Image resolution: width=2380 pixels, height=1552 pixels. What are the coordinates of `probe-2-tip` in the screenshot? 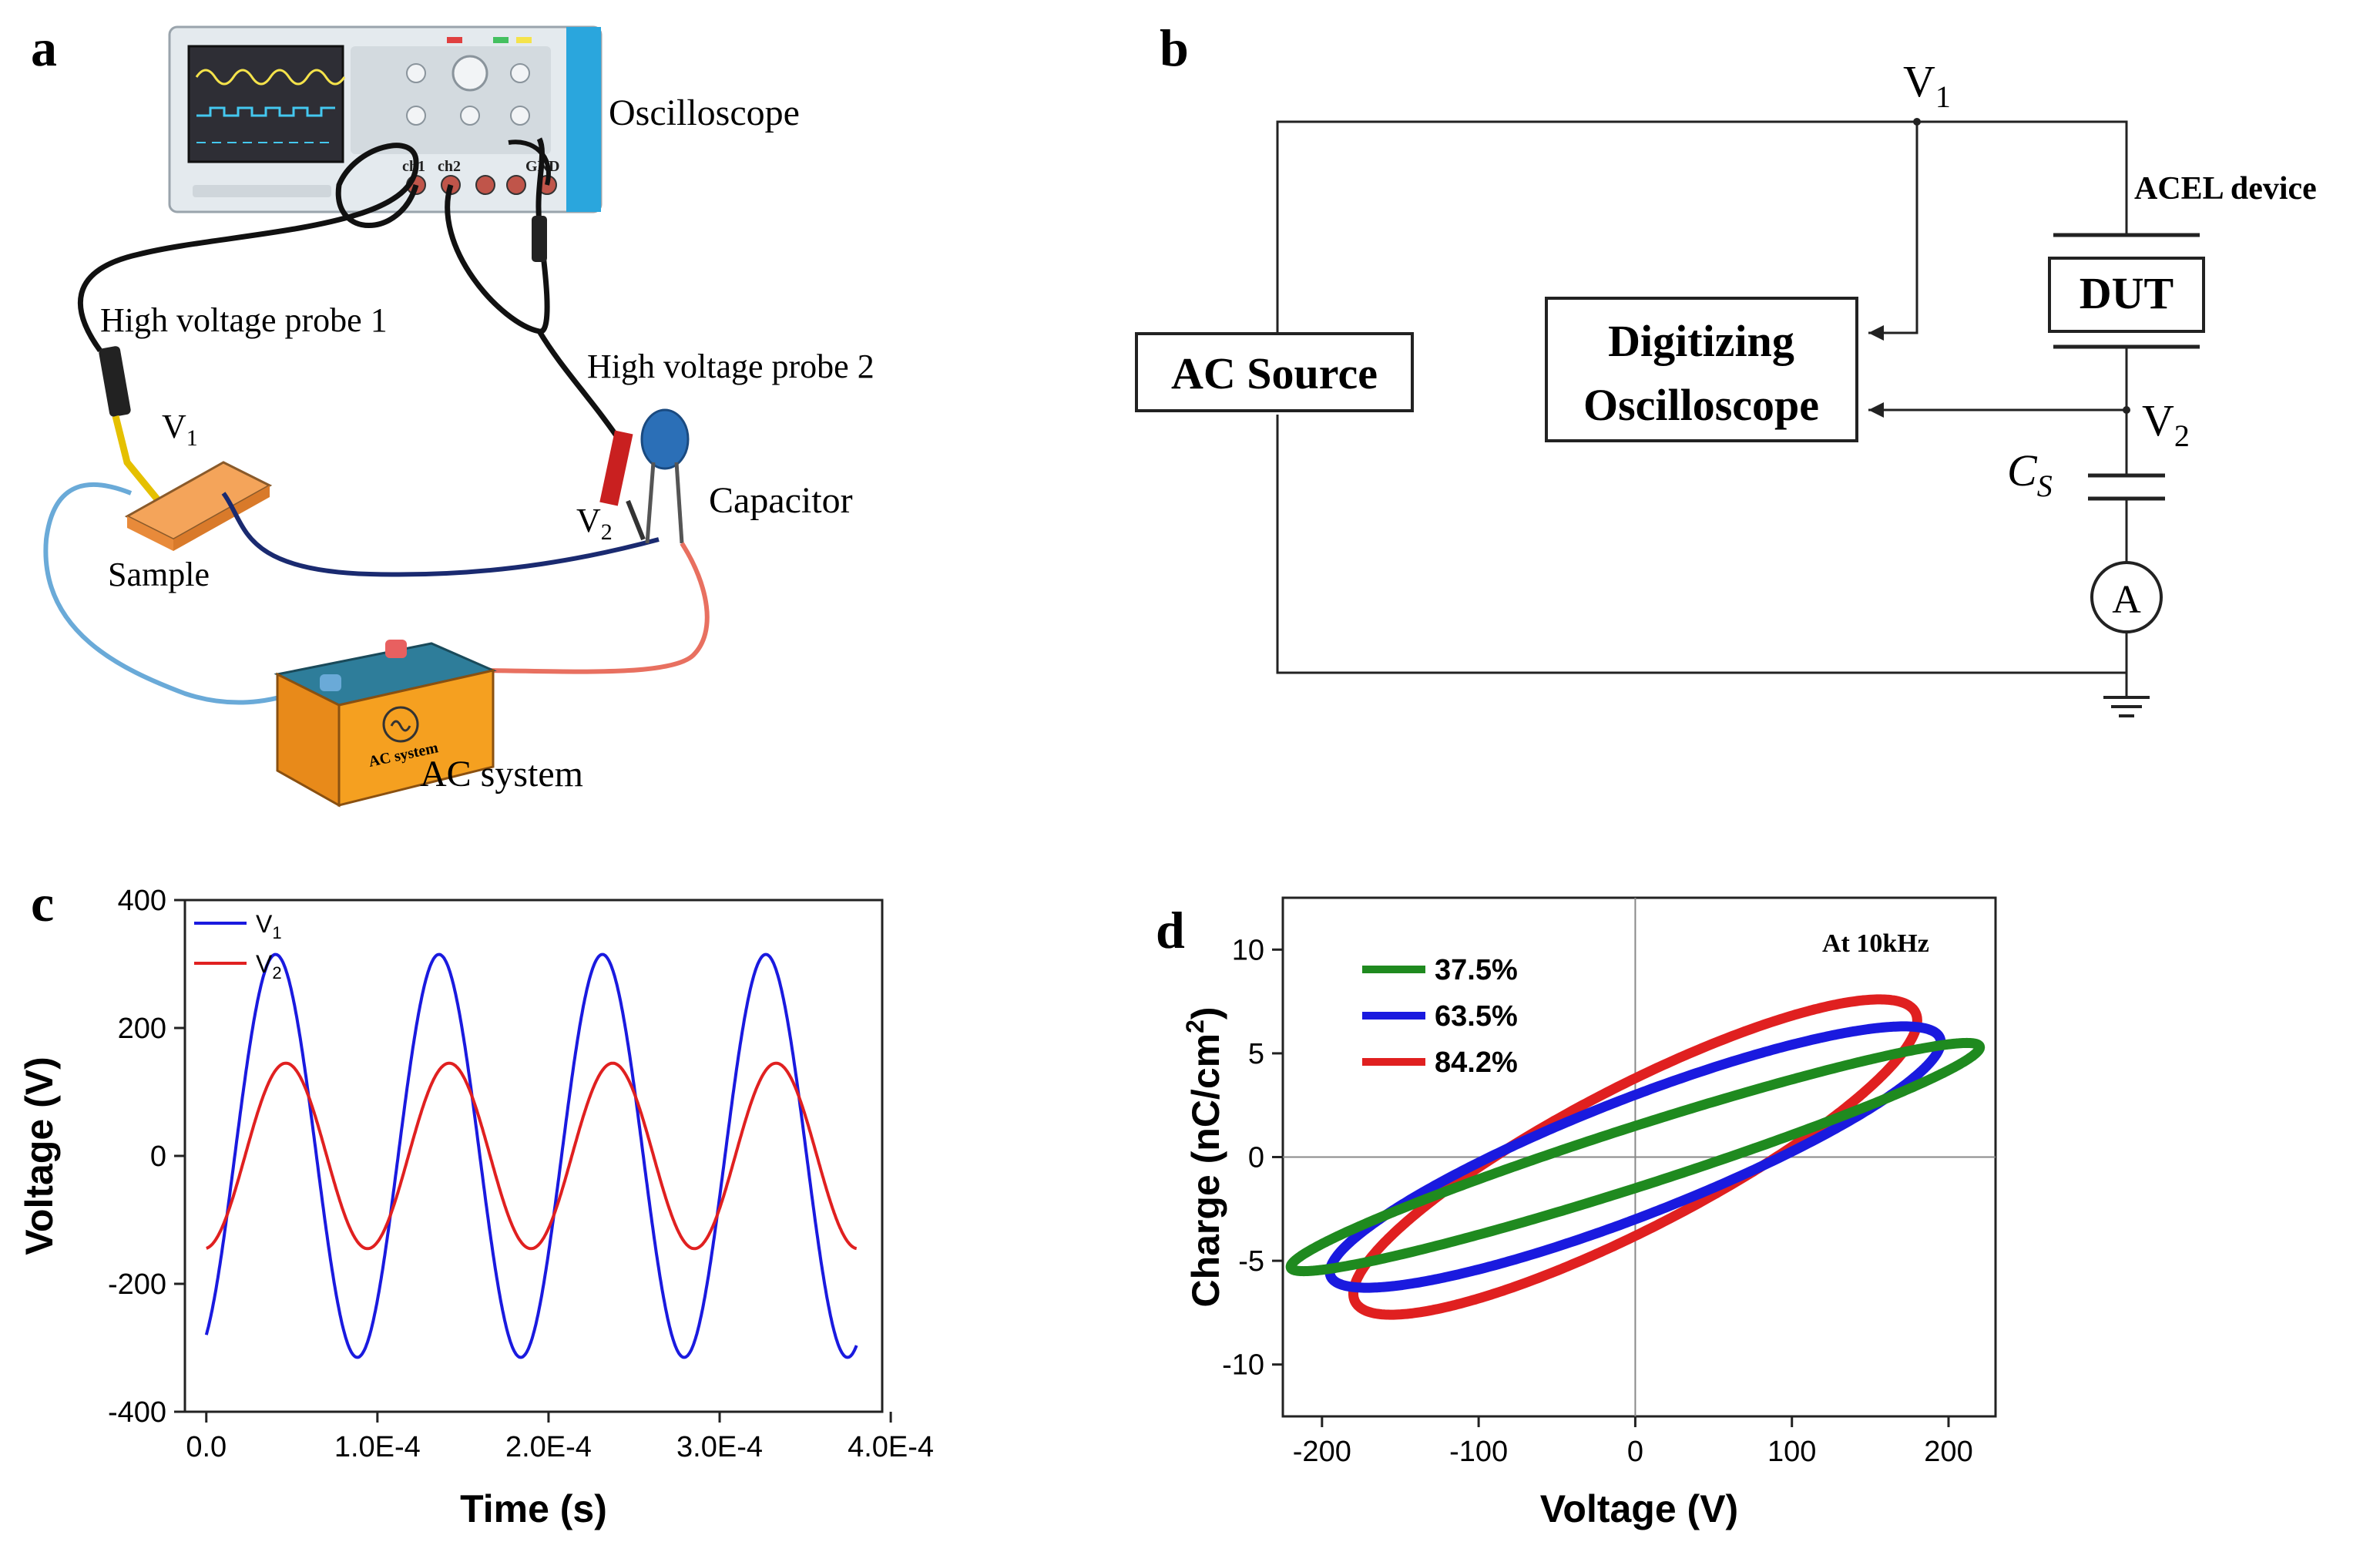 It's located at (623, 485).